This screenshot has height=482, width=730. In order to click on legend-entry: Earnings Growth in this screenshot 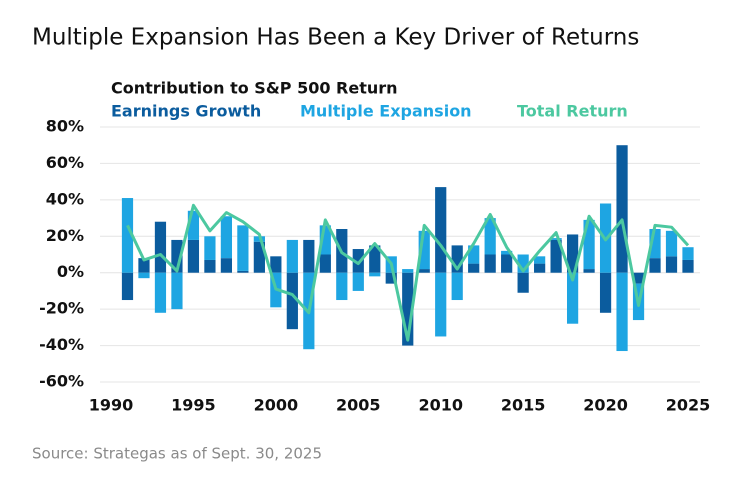, I will do `click(186, 111)`.